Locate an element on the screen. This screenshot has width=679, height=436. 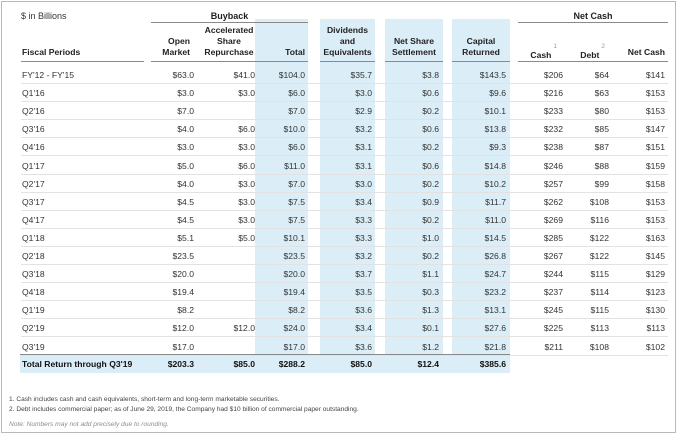
group-net-cash: Net Cash is located at coordinates (593, 16).